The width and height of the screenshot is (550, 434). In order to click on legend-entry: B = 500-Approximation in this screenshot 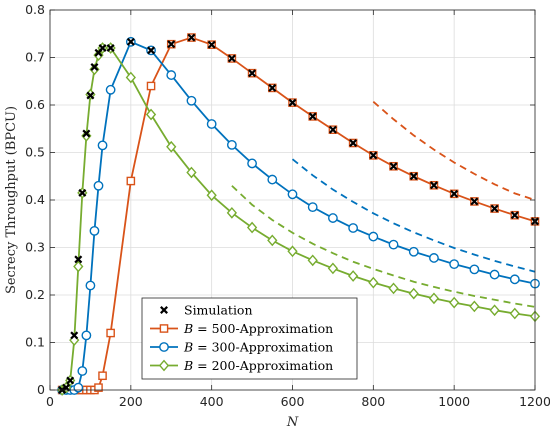, I will do `click(241, 328)`.